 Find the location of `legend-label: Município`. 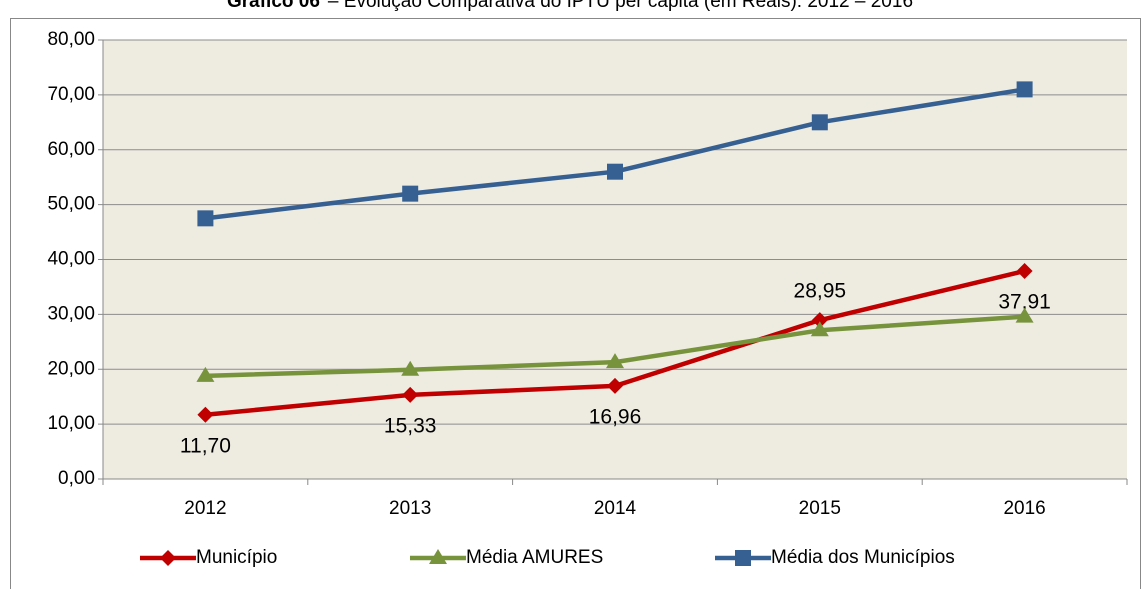

legend-label: Município is located at coordinates (236, 557).